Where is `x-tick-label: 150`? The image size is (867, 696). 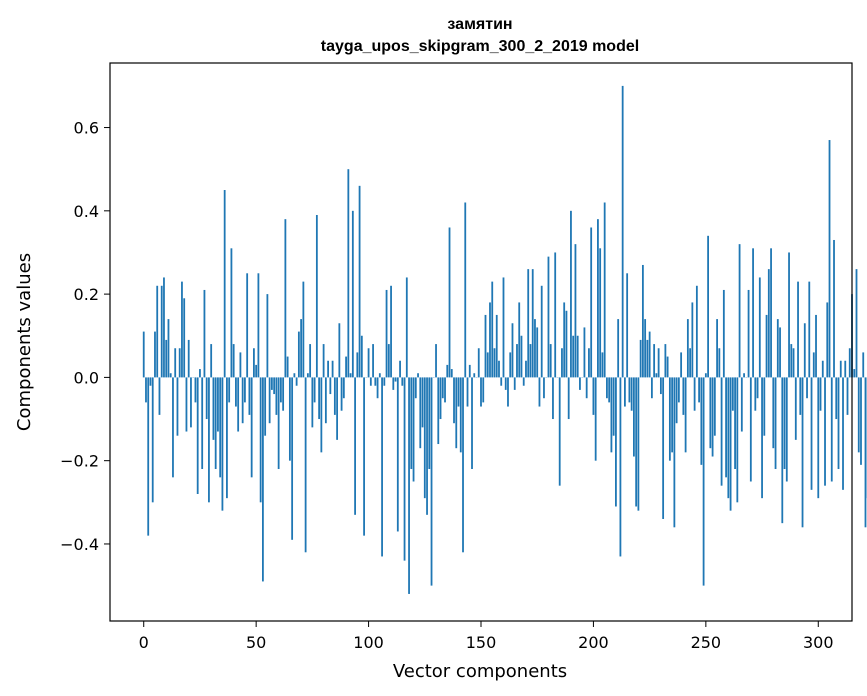 x-tick-label: 150 is located at coordinates (481, 642).